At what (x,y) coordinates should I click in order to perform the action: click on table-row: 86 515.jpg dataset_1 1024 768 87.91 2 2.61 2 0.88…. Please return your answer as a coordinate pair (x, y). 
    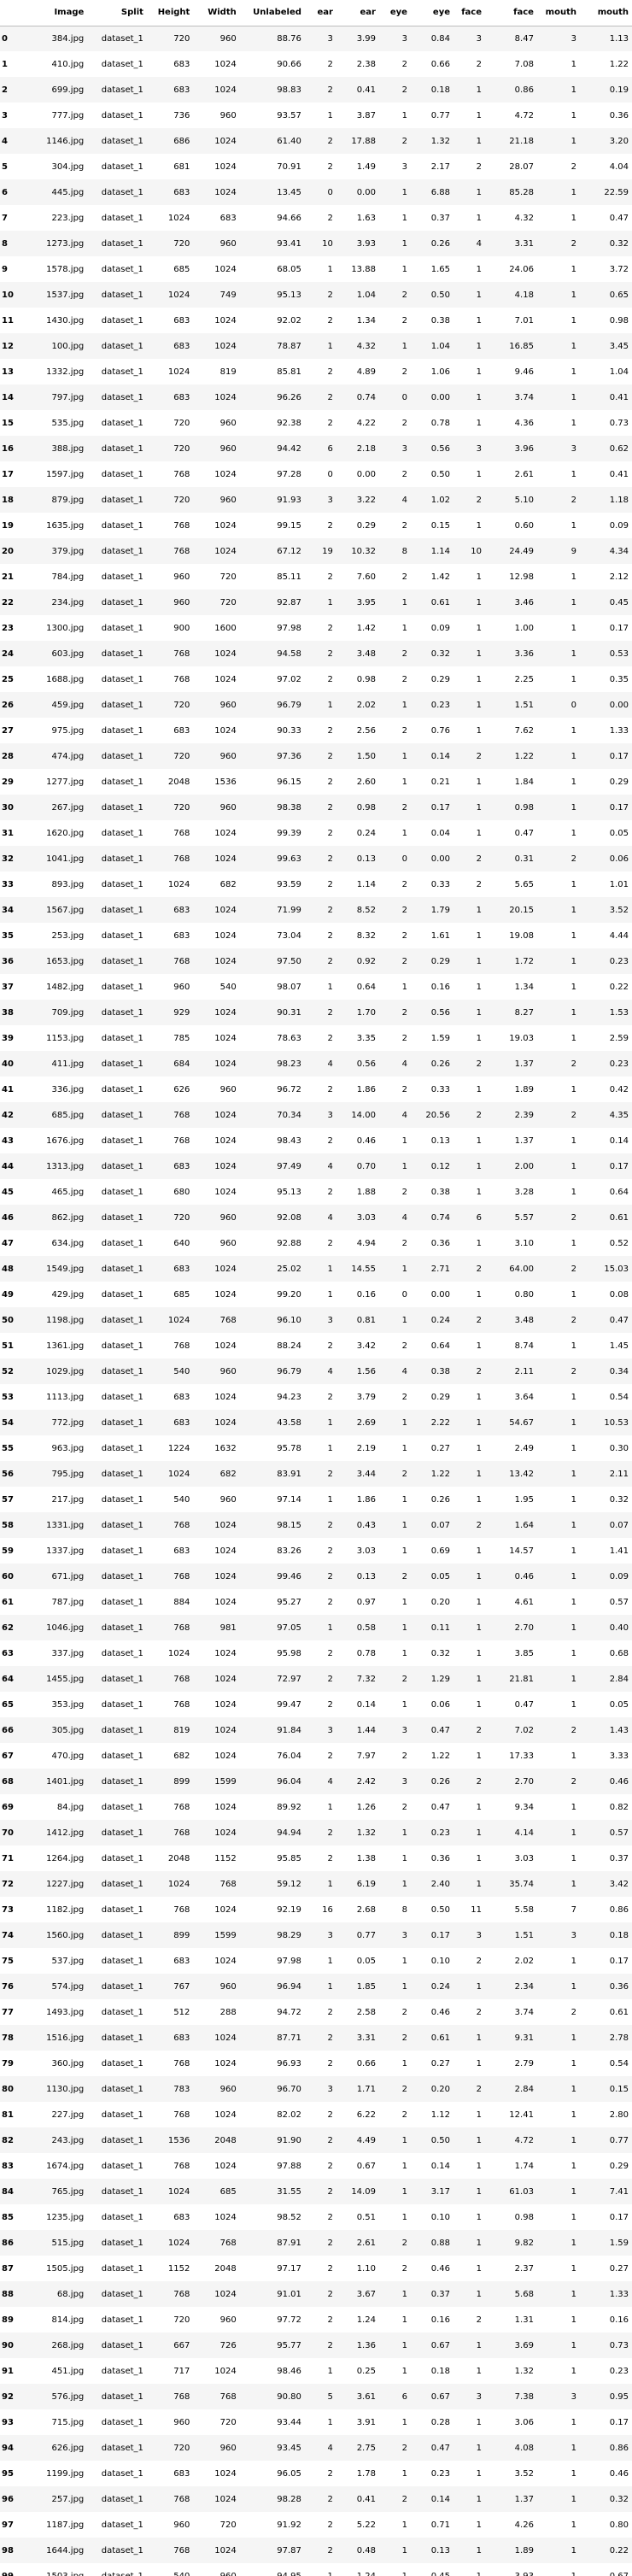
    Looking at the image, I should click on (316, 2243).